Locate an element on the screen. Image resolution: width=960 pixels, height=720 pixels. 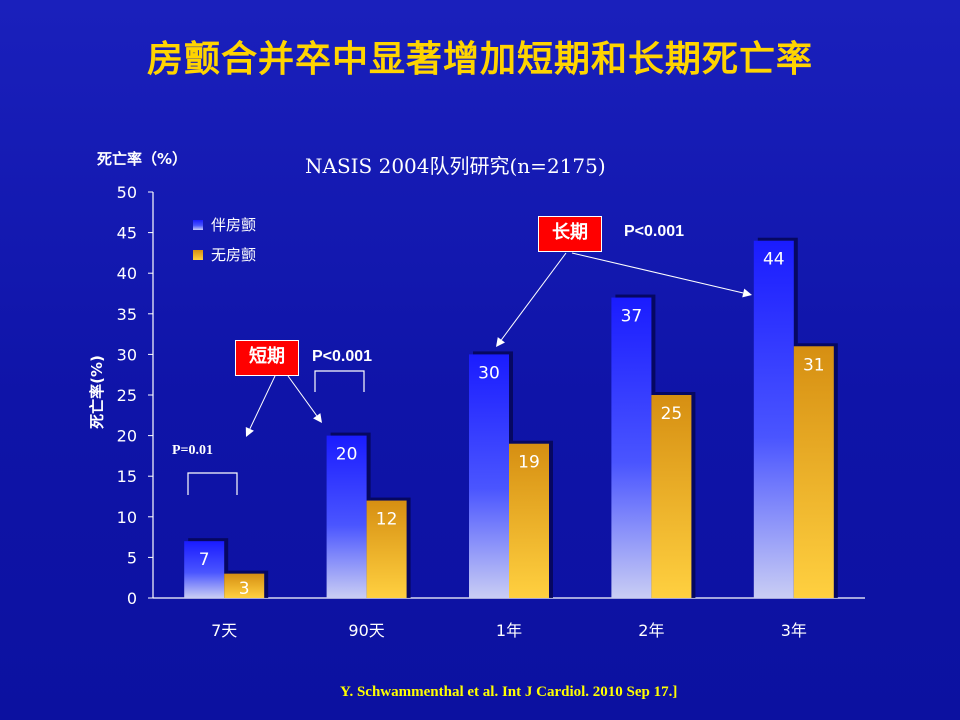
y-tick-label: 20 is located at coordinates (127, 436).